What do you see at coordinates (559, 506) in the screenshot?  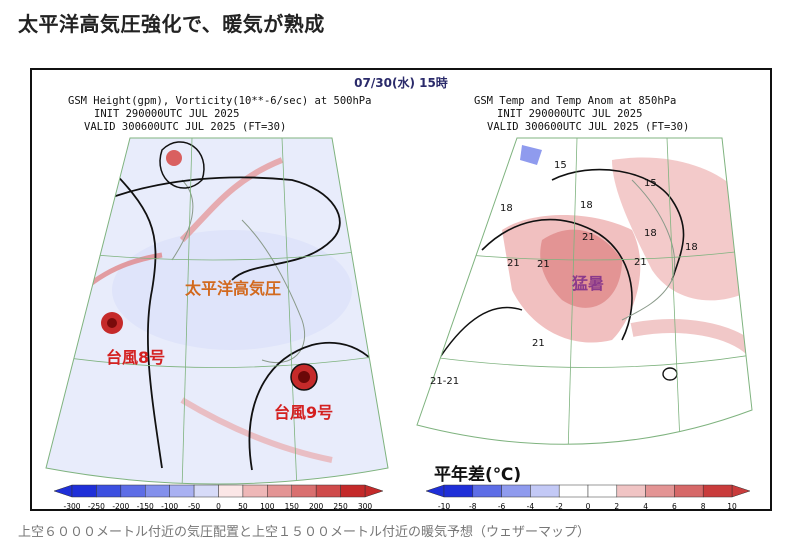 I see `colorbar-tick-label: -2` at bounding box center [559, 506].